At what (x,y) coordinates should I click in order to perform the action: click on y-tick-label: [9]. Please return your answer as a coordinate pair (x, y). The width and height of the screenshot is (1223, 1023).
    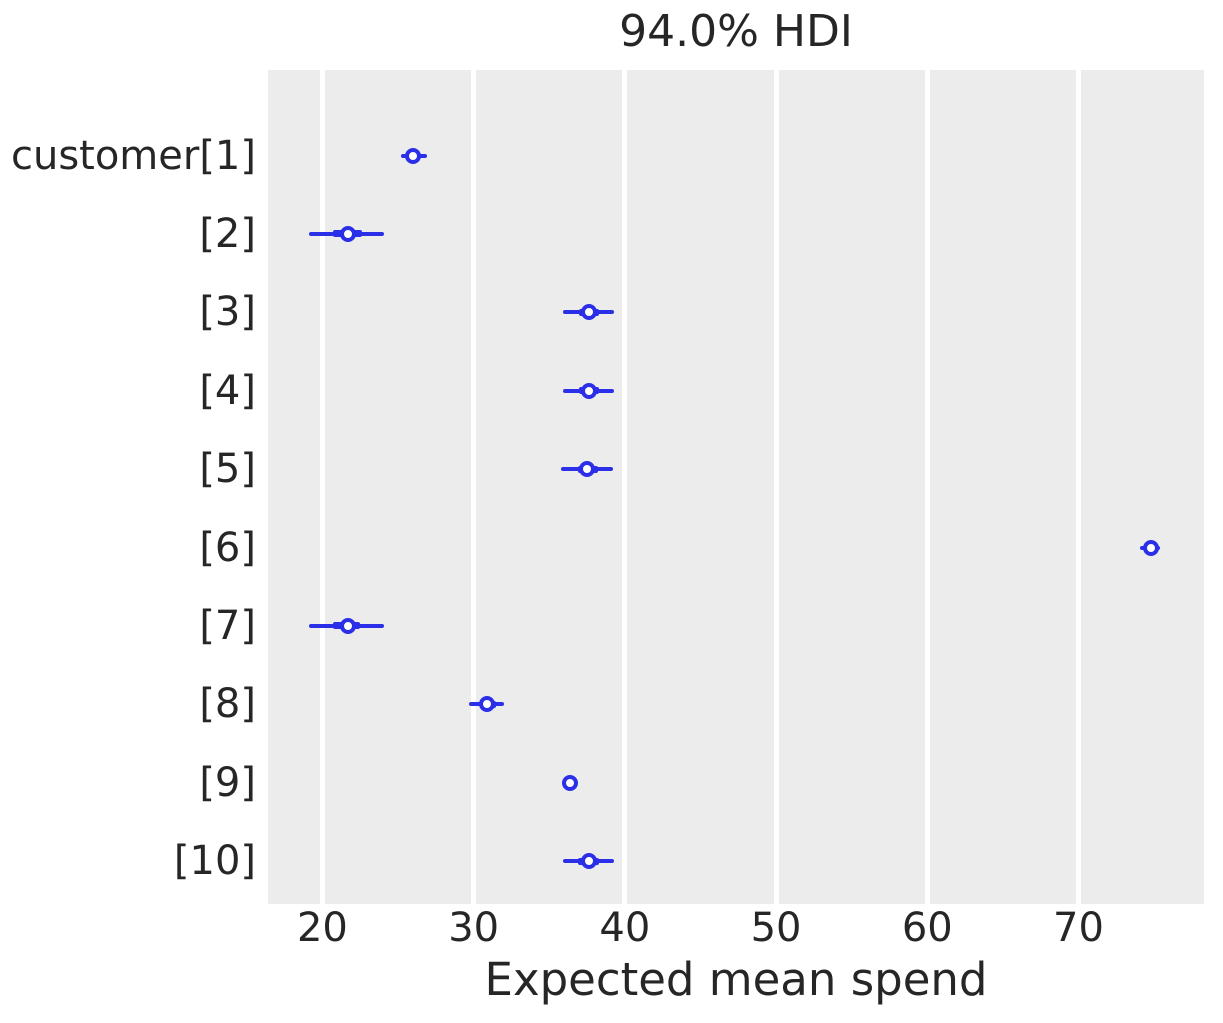
    Looking at the image, I should click on (227, 782).